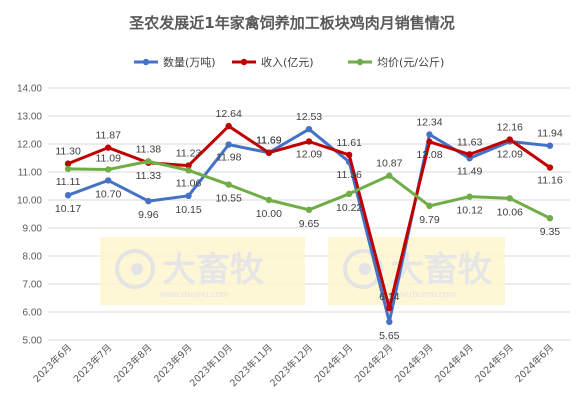  Describe the element at coordinates (30, 173) in the screenshot. I see `y-tick-label: 11.00` at that location.